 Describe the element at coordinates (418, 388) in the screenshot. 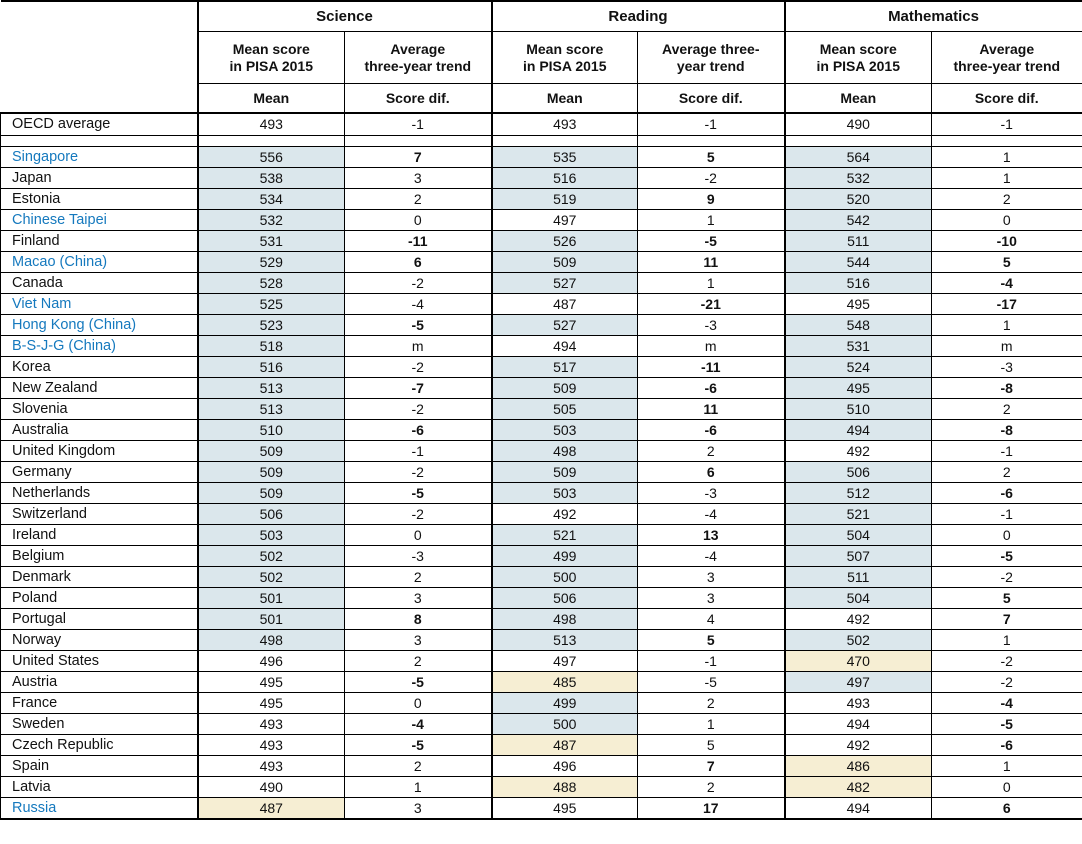

I see `trend-cell: -7` at that location.